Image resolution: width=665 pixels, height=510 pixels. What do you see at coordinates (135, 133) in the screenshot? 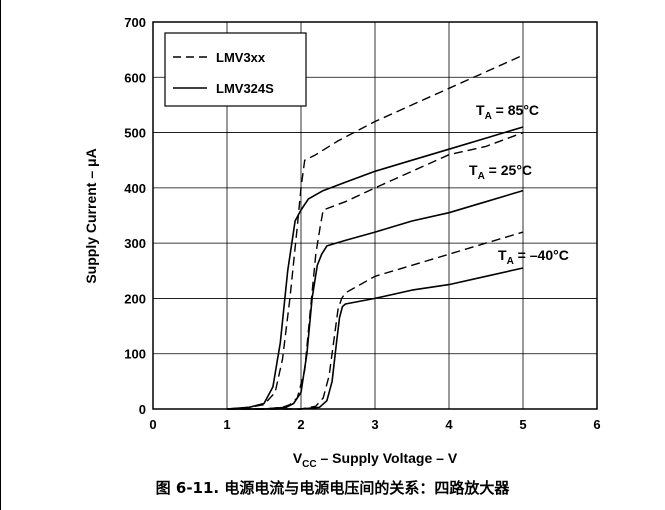
I see `y-tick-label: 500` at bounding box center [135, 133].